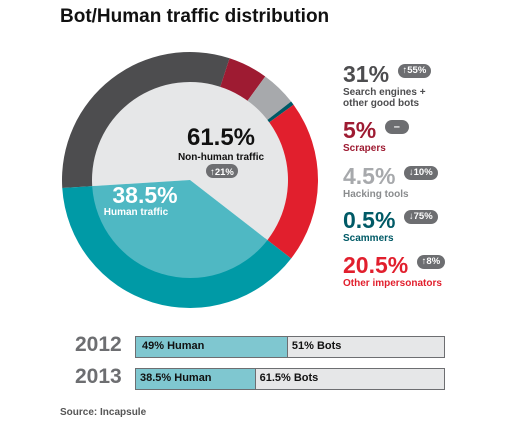 The height and width of the screenshot is (435, 518). What do you see at coordinates (180, 229) in the screenshot?
I see `inner-slice-human-traffic` at bounding box center [180, 229].